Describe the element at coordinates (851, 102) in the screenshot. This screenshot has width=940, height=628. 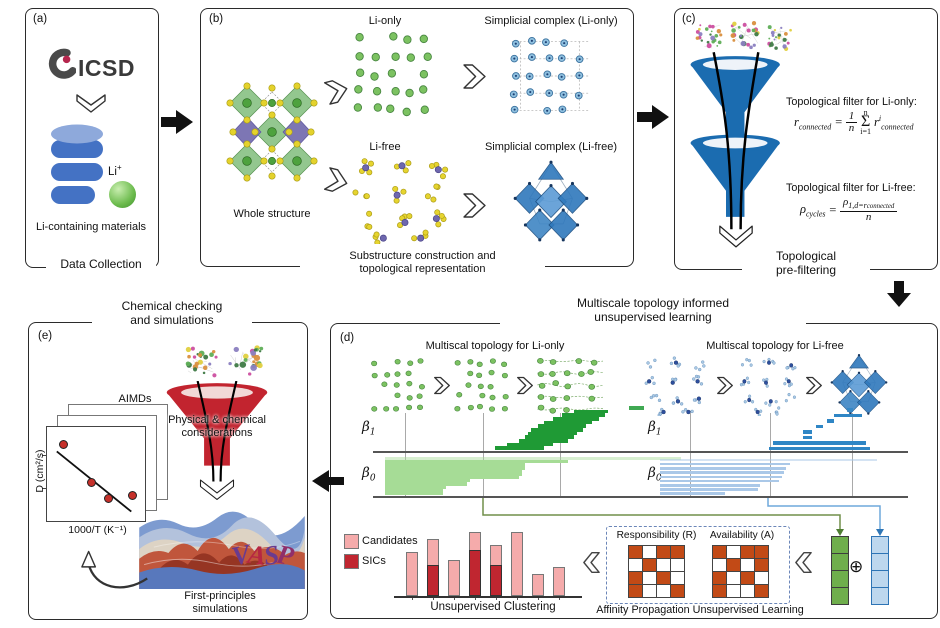
I see `filter-li-only-title: Topological filter for Li-only:` at that location.